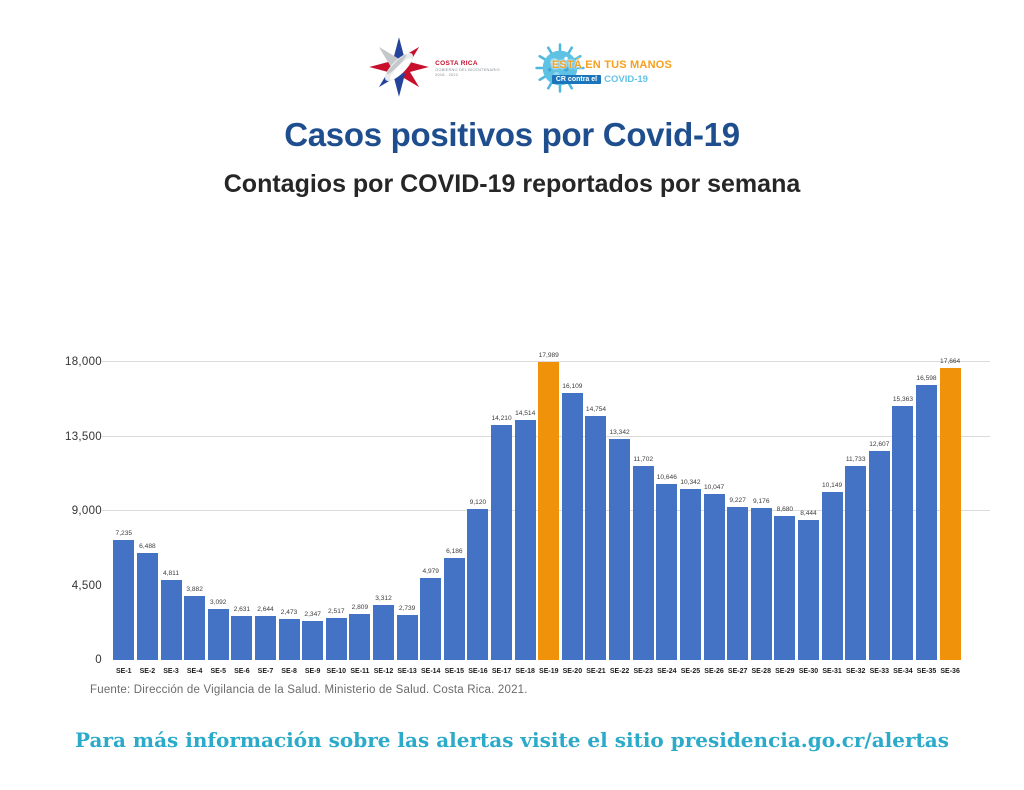 This screenshot has height=790, width=1024. What do you see at coordinates (832, 671) in the screenshot?
I see `x-axis-label: SE-31` at bounding box center [832, 671].